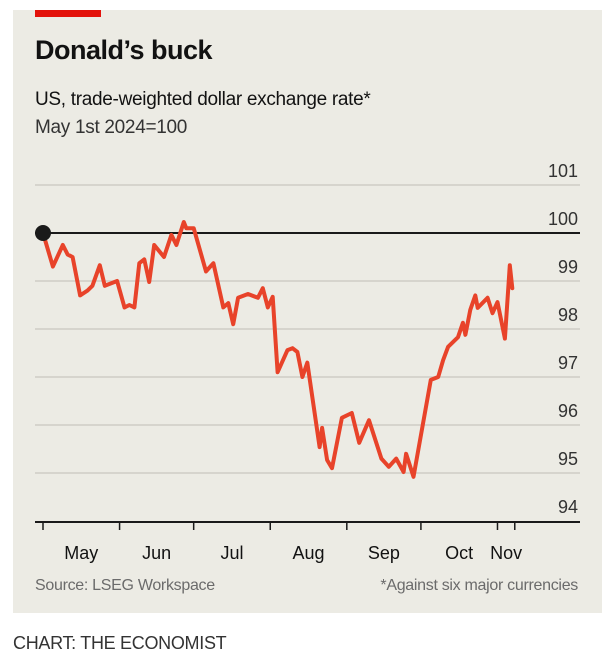 The image size is (608, 661). What do you see at coordinates (563, 171) in the screenshot?
I see `y-tick-label: 101` at bounding box center [563, 171].